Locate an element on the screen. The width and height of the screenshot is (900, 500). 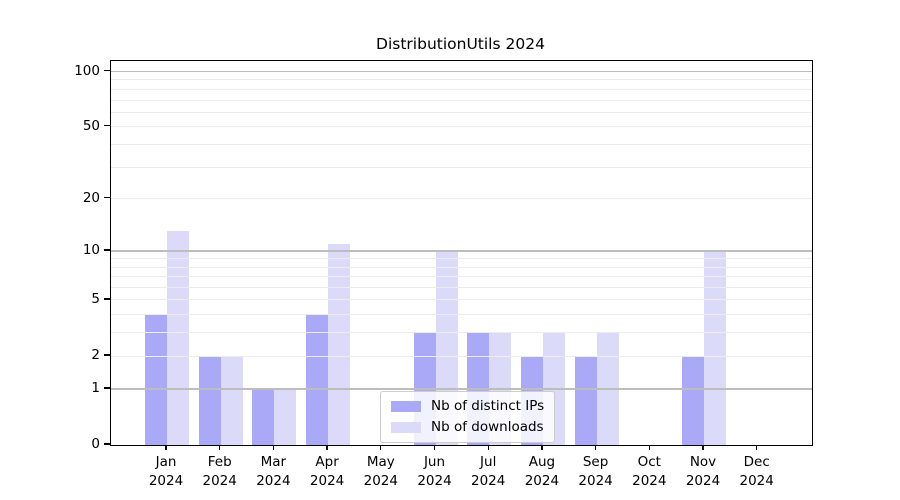
legend-item-downloads: Nb of downloads is located at coordinates (467, 427).